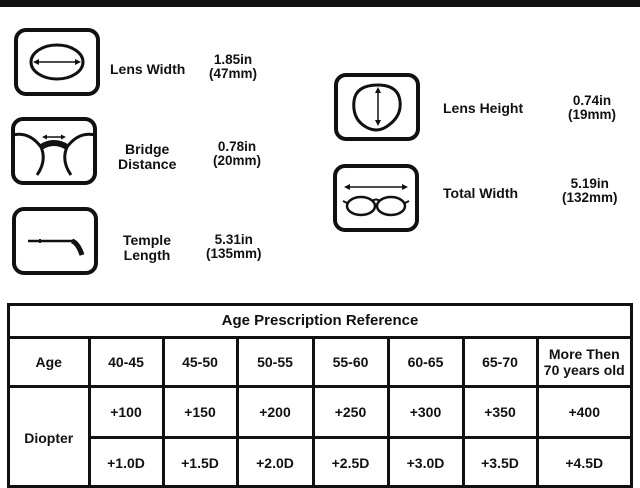 The image size is (640, 488). Describe the element at coordinates (237, 154) in the screenshot. I see `bridge-distance-value: 0.78in (20mm)` at that location.